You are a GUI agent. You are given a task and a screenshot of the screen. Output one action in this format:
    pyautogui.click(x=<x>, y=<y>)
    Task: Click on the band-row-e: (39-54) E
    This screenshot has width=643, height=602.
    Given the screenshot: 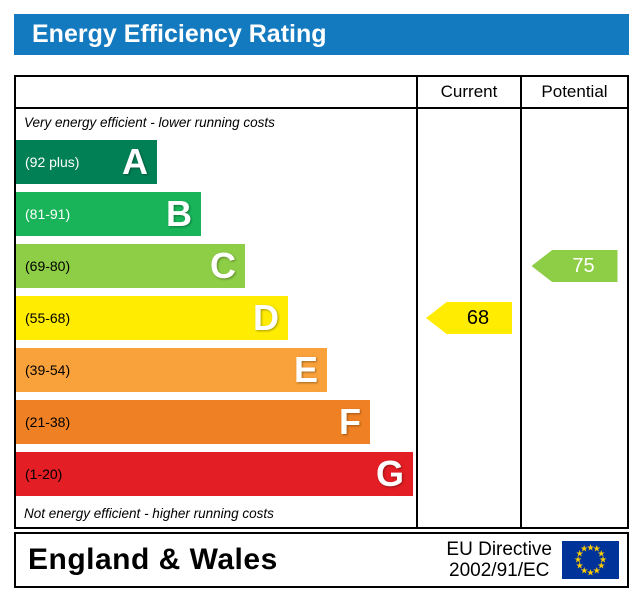 What is the action you would take?
    pyautogui.click(x=216, y=370)
    